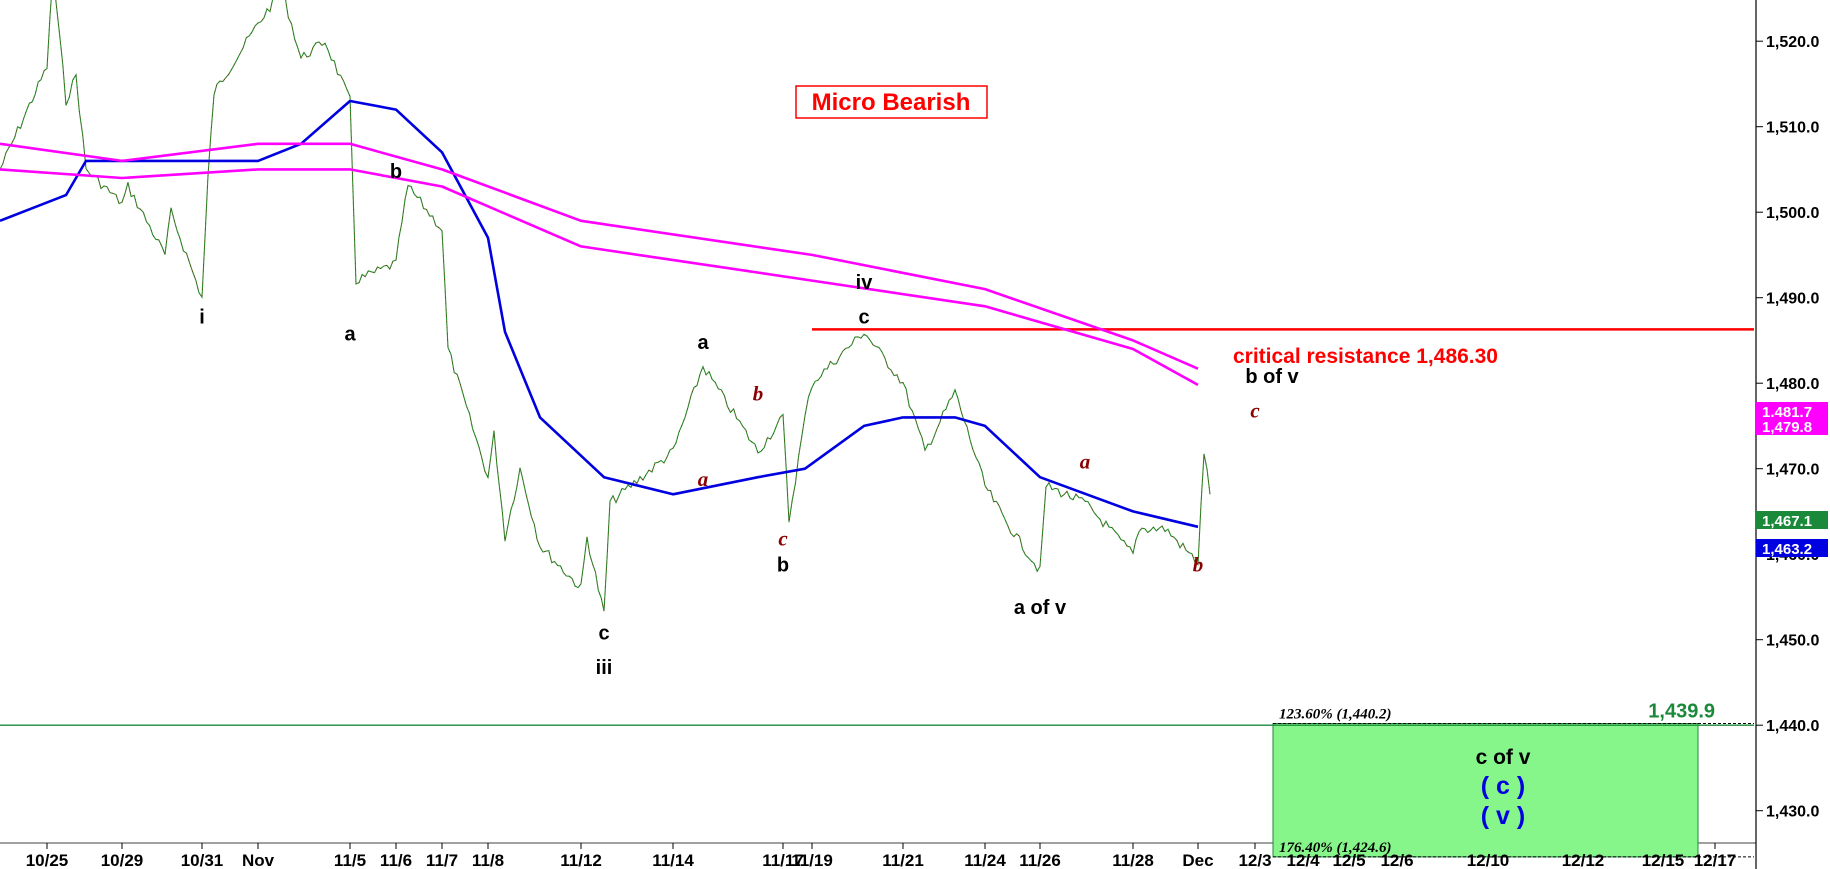 The height and width of the screenshot is (869, 1830). What do you see at coordinates (604, 668) in the screenshot?
I see `wave-label: iii` at bounding box center [604, 668].